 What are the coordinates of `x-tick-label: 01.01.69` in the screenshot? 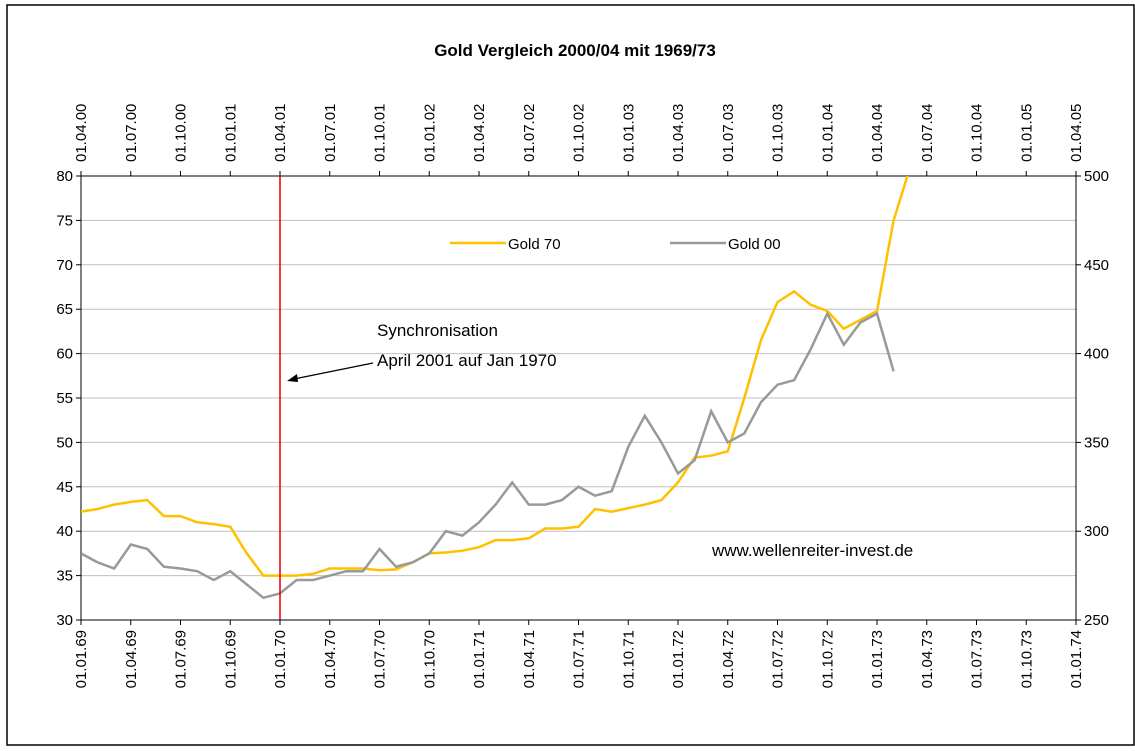 It's located at (81, 659).